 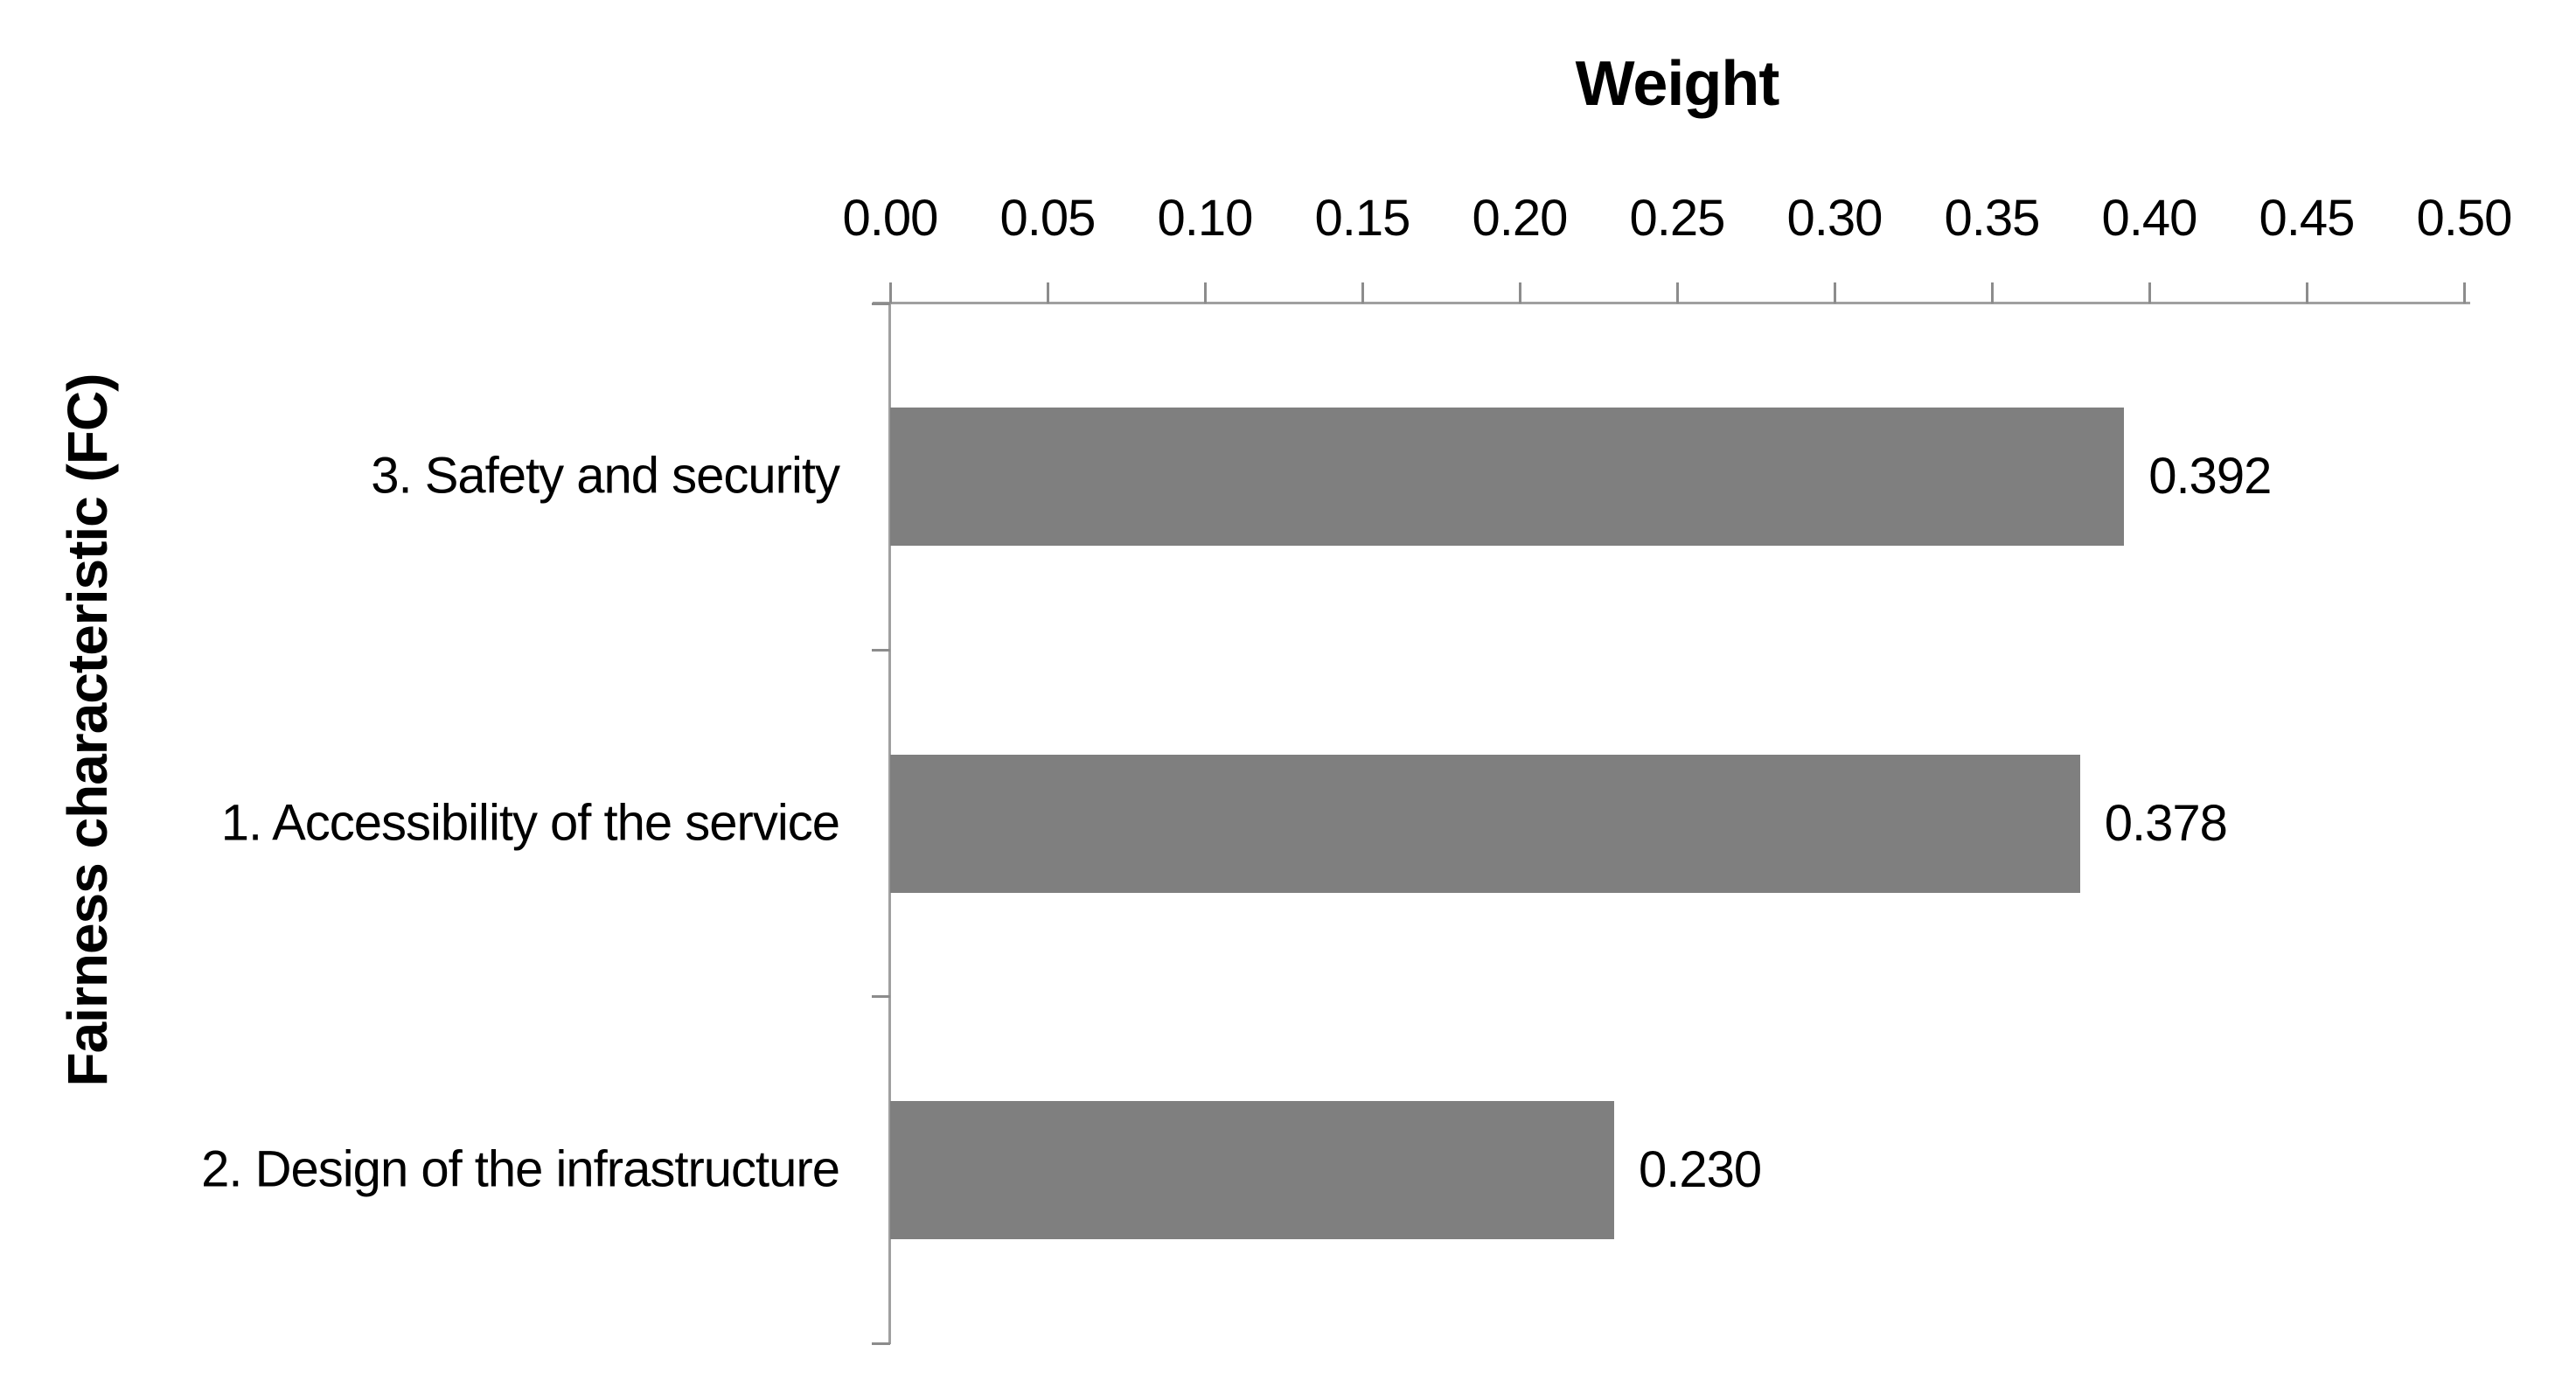 I want to click on x-tick-label: 0.25, so click(x=1677, y=219).